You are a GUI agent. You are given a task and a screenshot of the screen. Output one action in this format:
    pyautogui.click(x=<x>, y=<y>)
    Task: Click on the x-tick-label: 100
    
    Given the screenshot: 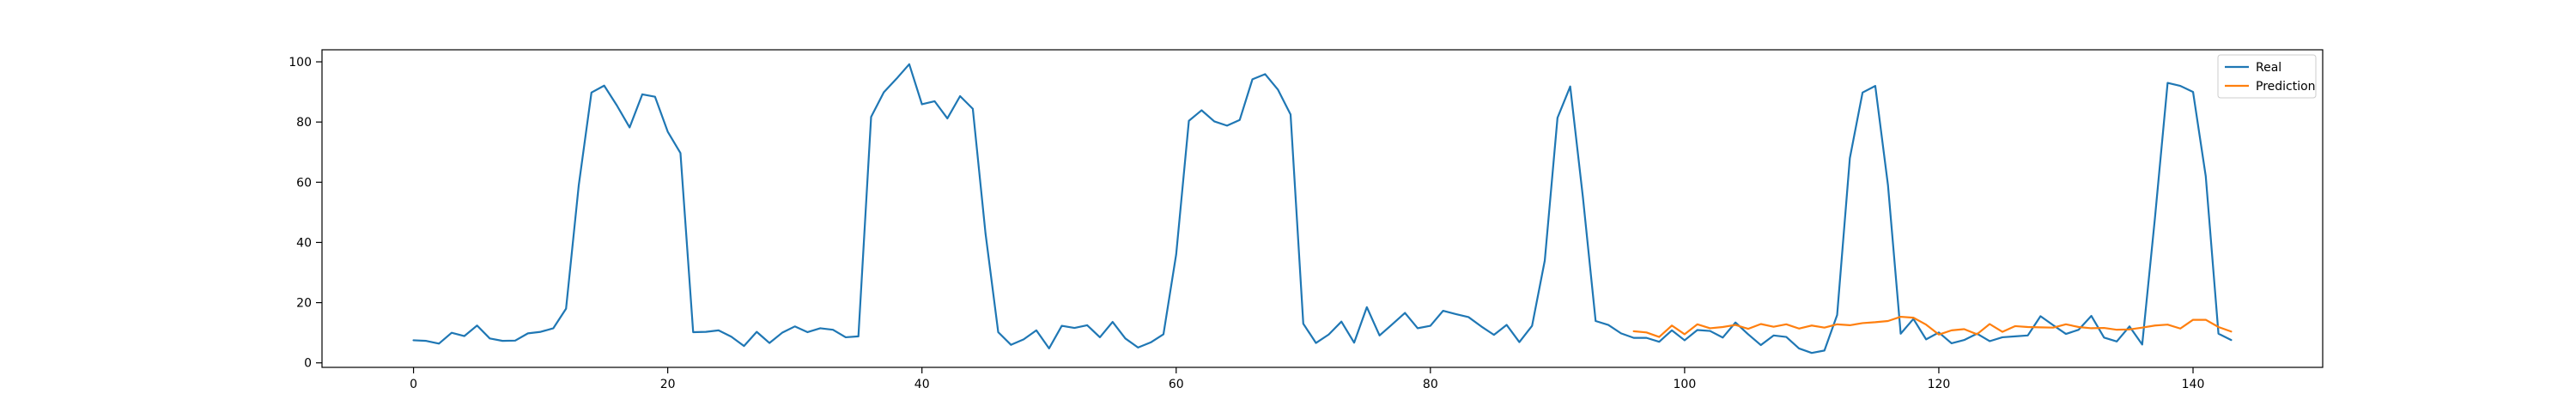 What is the action you would take?
    pyautogui.click(x=1686, y=384)
    